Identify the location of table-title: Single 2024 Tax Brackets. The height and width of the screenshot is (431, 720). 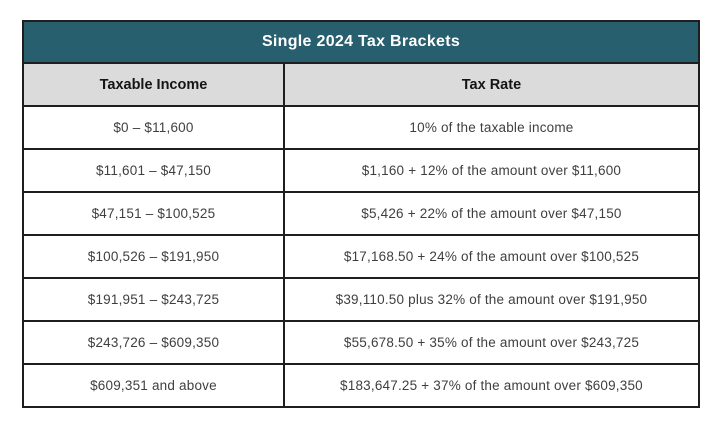
(361, 42).